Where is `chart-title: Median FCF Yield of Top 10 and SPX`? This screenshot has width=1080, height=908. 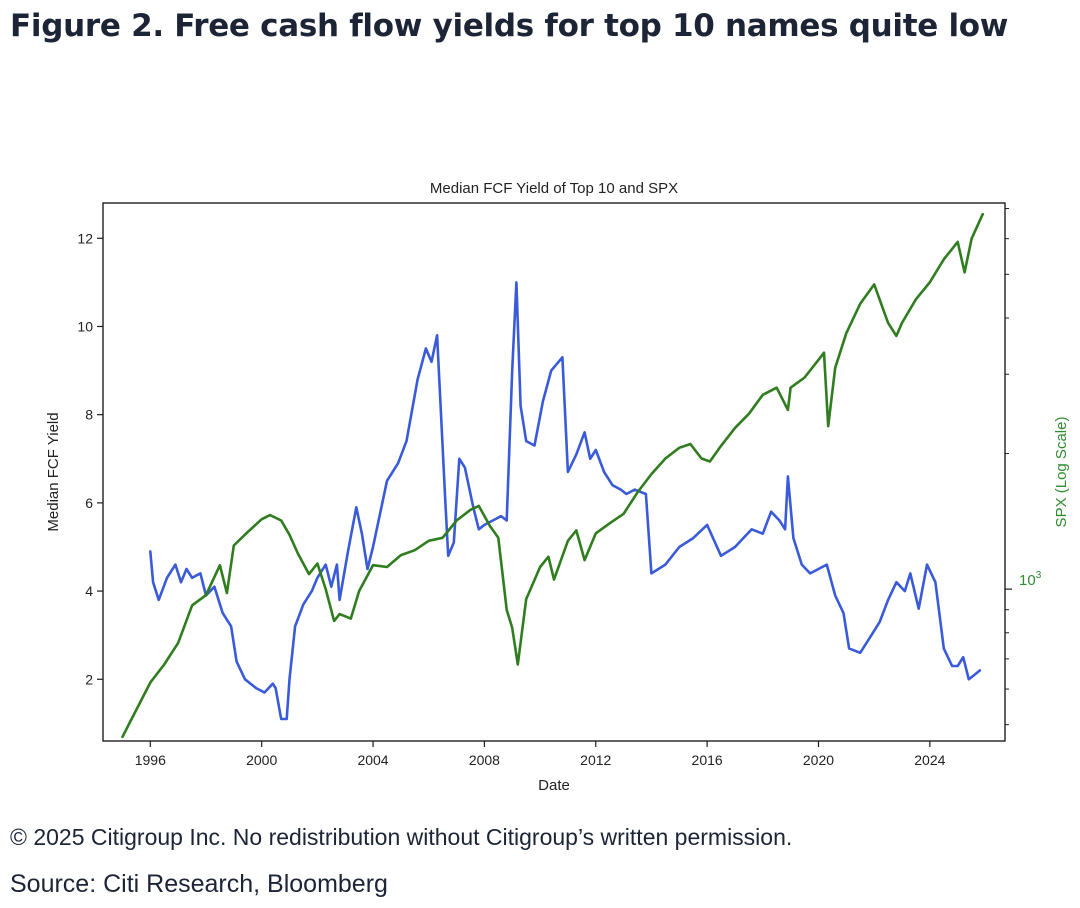
chart-title: Median FCF Yield of Top 10 and SPX is located at coordinates (554, 188).